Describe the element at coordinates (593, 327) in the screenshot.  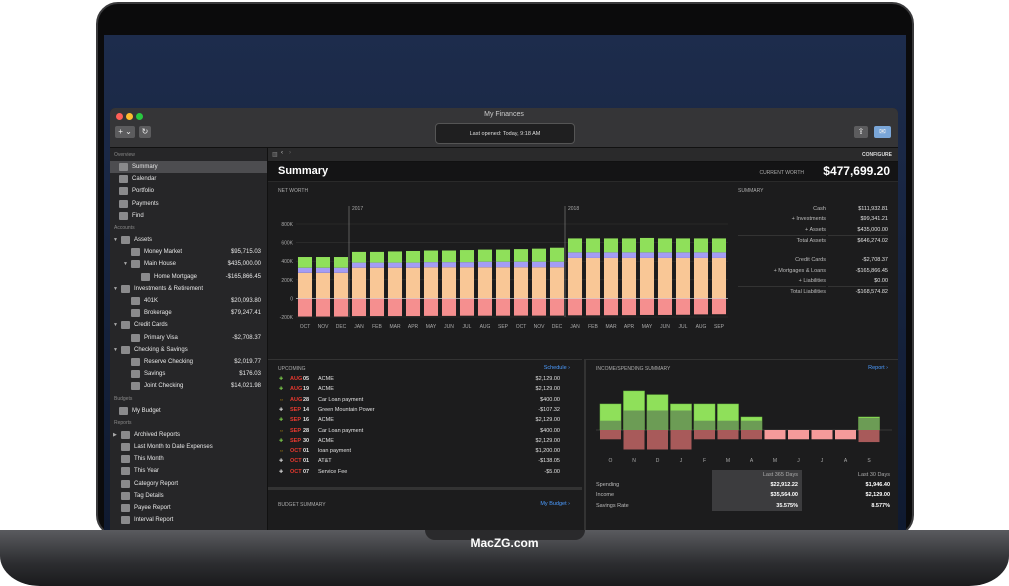
I see `x-tick-label: FEB` at that location.